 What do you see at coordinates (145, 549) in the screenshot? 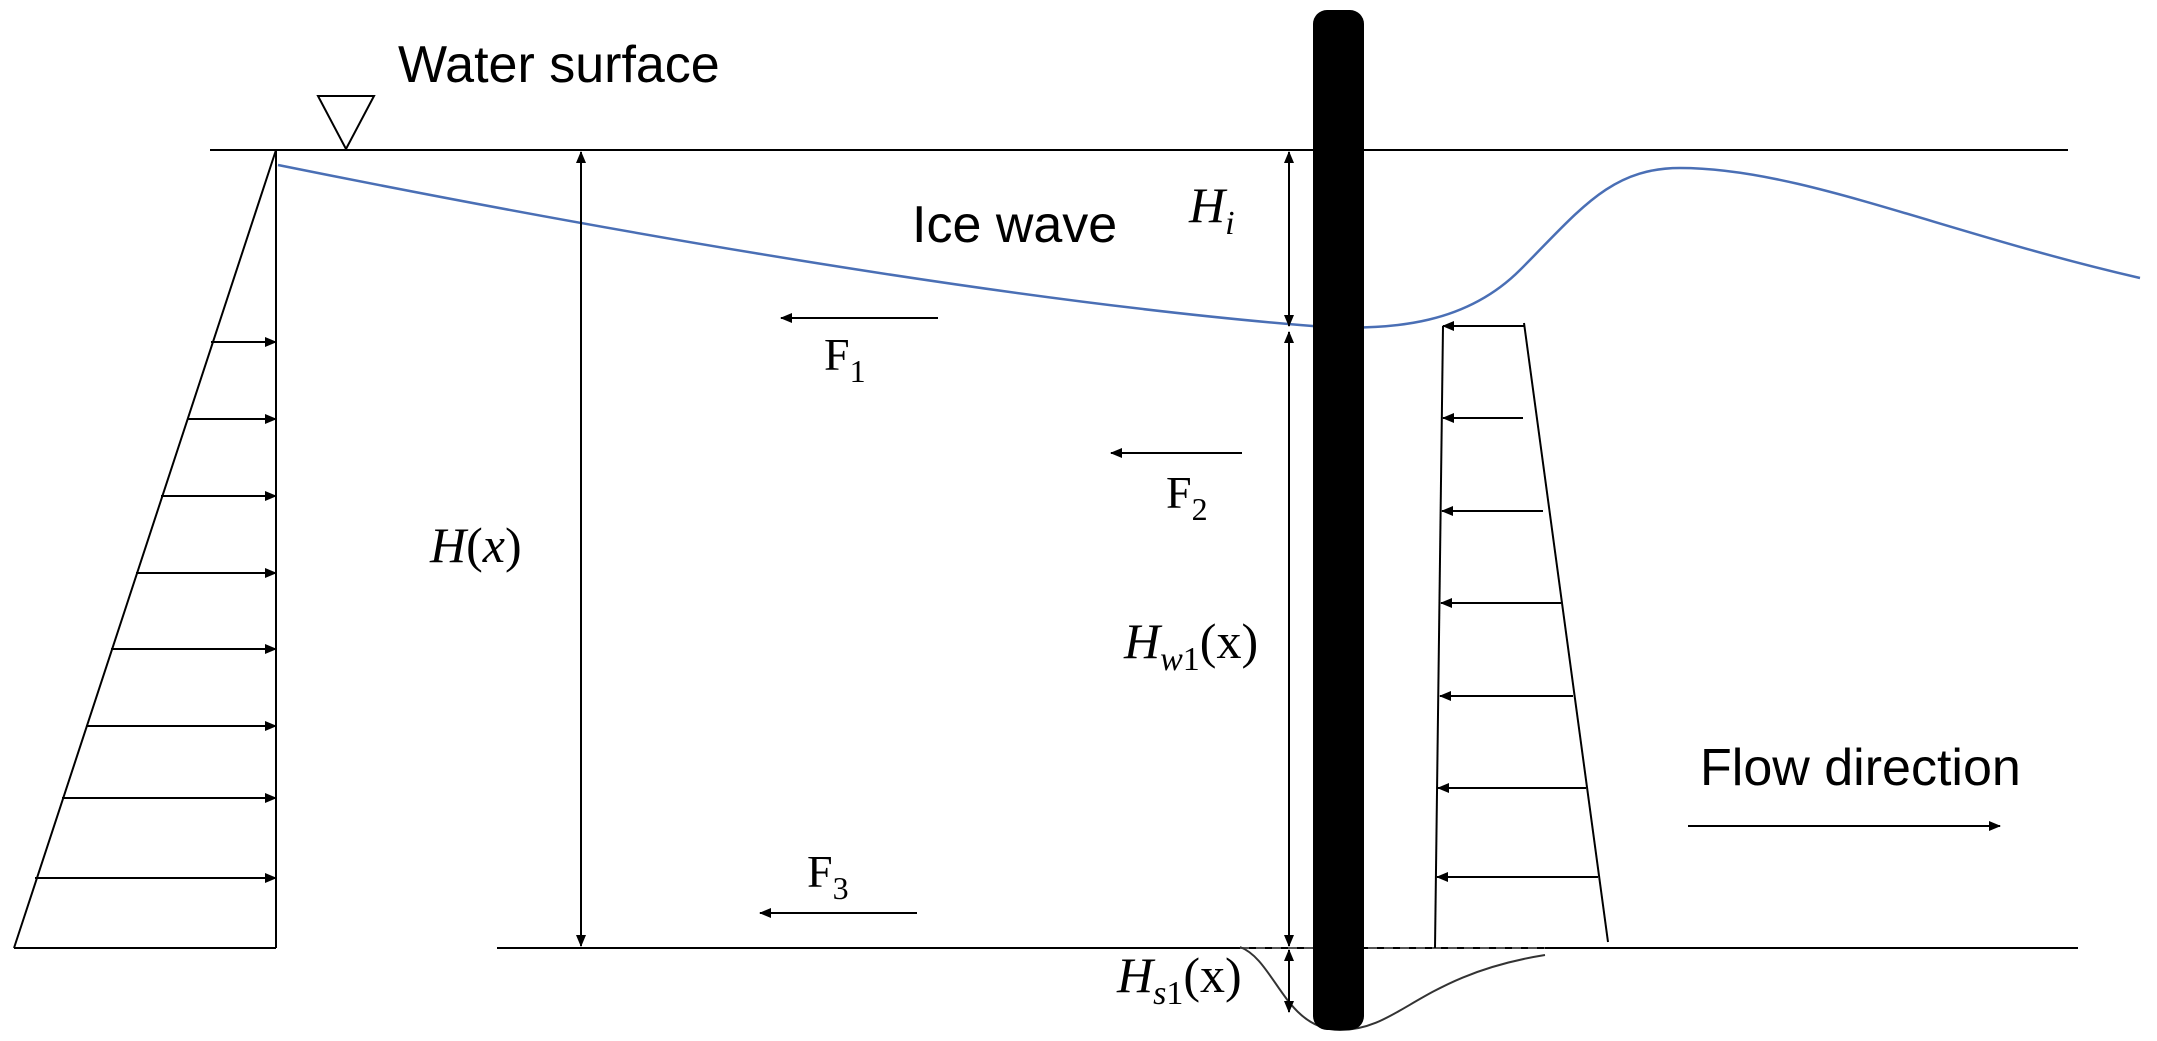
I see `upstream-pressure-distribution` at bounding box center [145, 549].